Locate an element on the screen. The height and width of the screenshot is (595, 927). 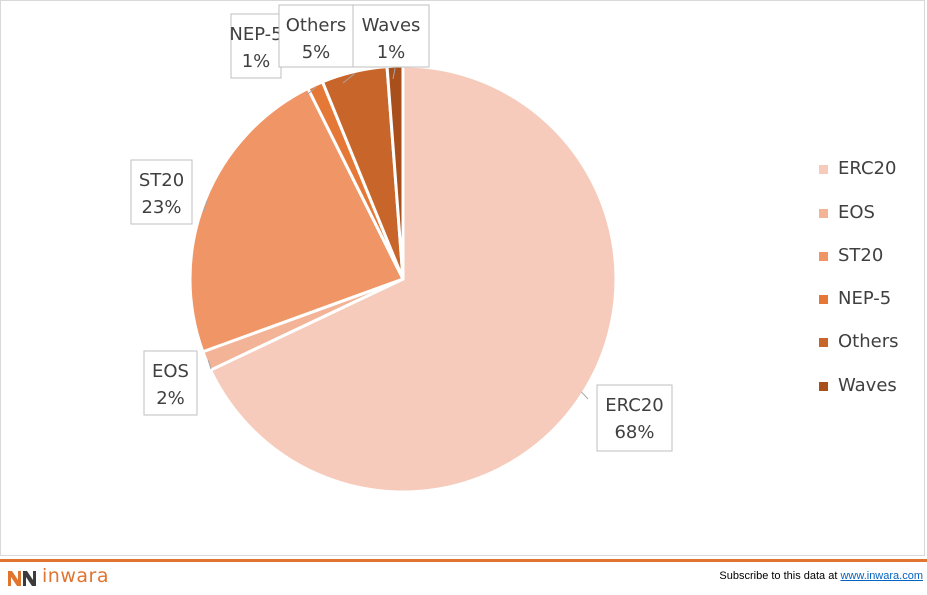
data-label-nep-5: NEP-5 1% is located at coordinates (273, 54).